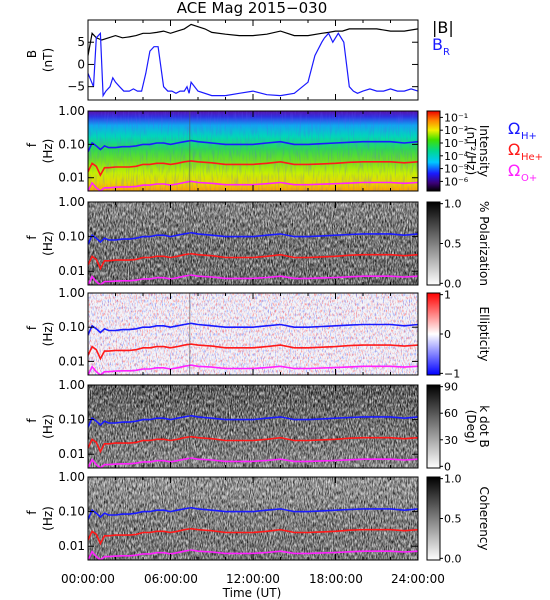 The height and width of the screenshot is (600, 550). I want to click on panel-B-field: 50−5B (nT)|B|B R, so click(239, 59).